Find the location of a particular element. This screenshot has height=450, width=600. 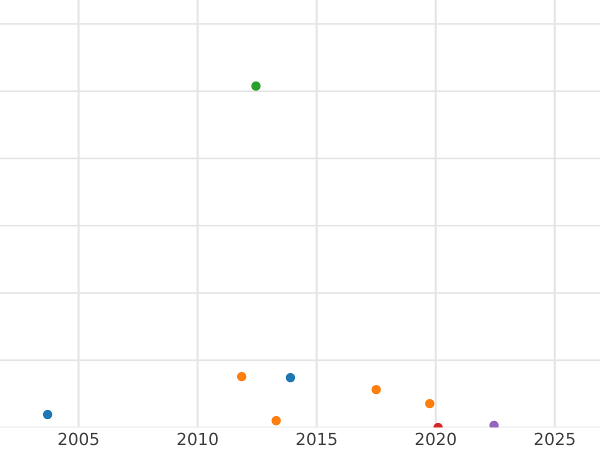

x-tick-label: 2015 is located at coordinates (316, 439).